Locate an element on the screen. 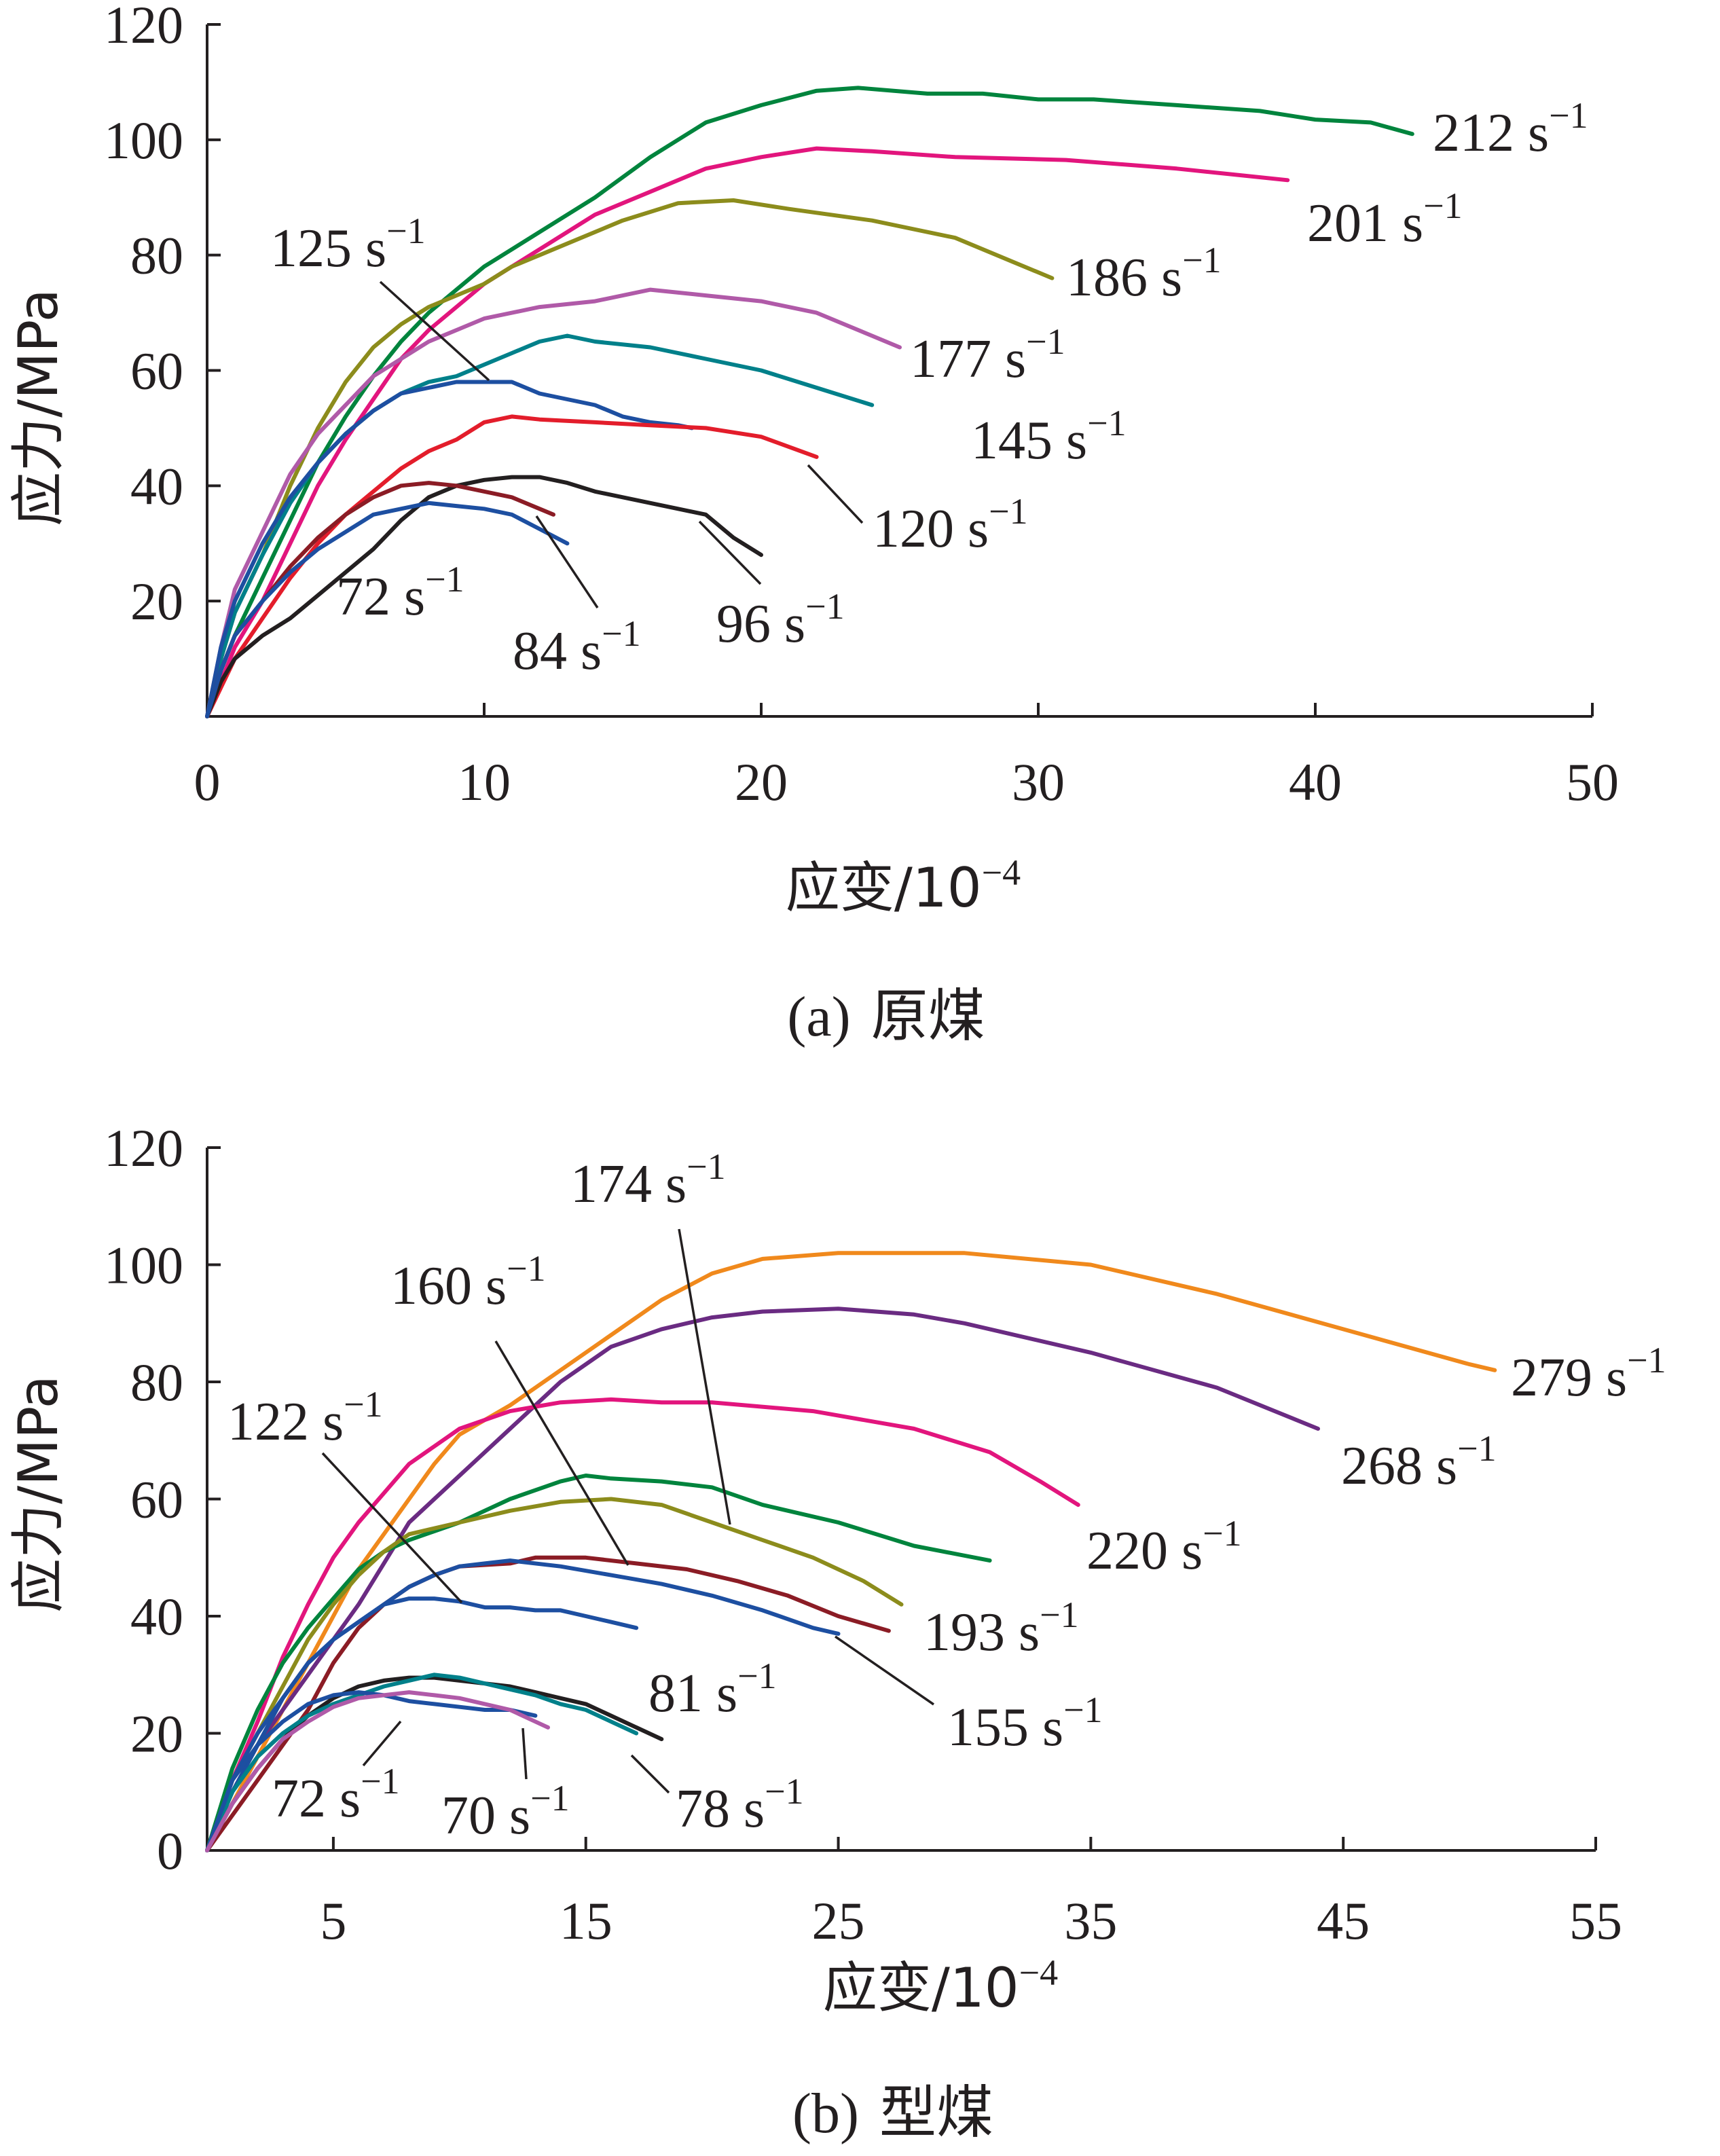 The width and height of the screenshot is (1720, 2156). chart-1-leader-line-122-s is located at coordinates (392, 1528).